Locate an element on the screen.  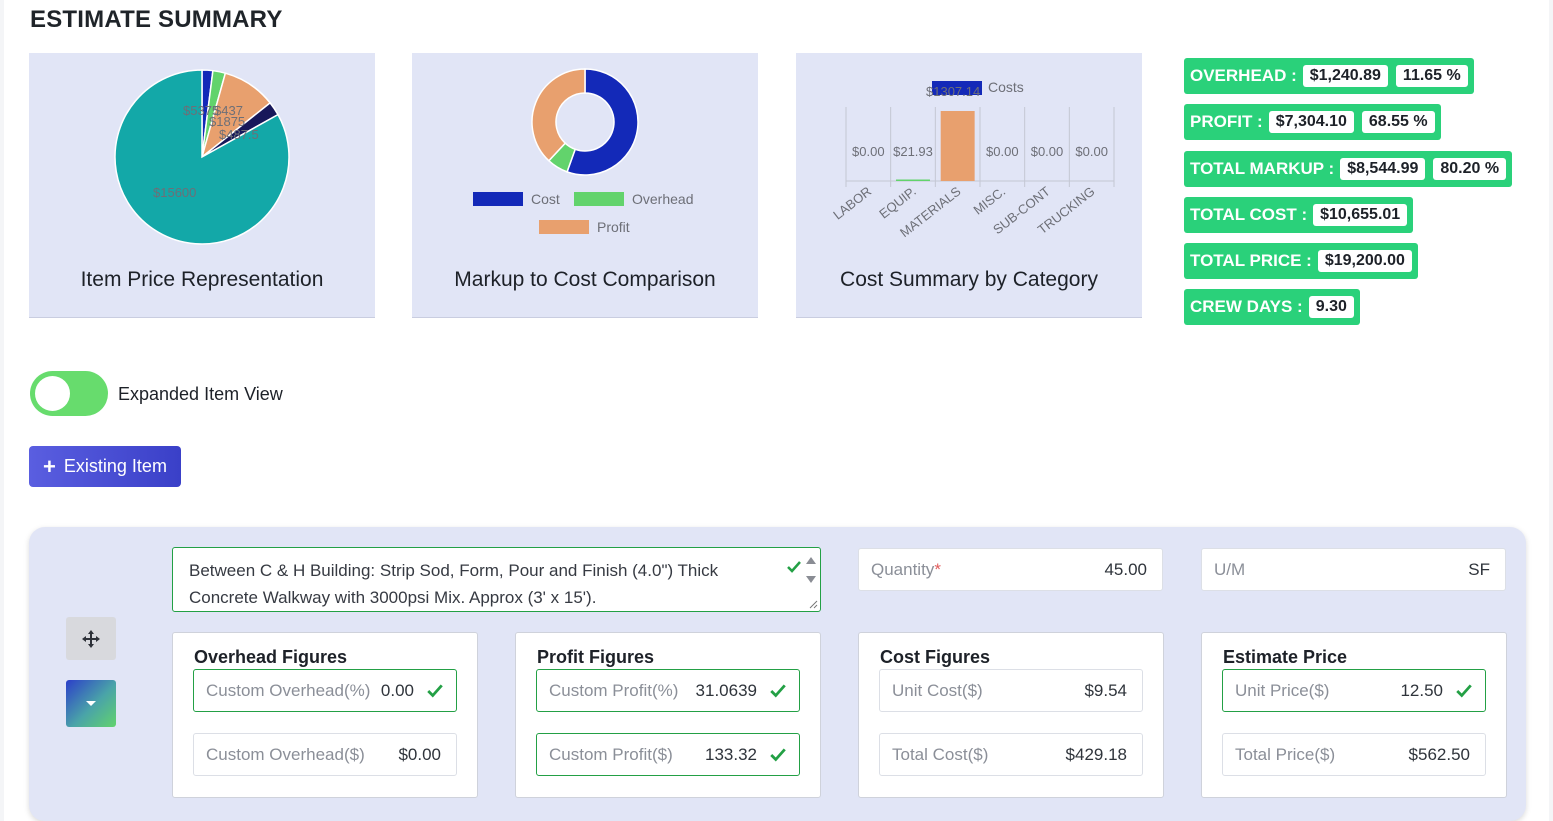
stat-profit: PROFIT : $7,304.10 68.55 % is located at coordinates (1312, 122).